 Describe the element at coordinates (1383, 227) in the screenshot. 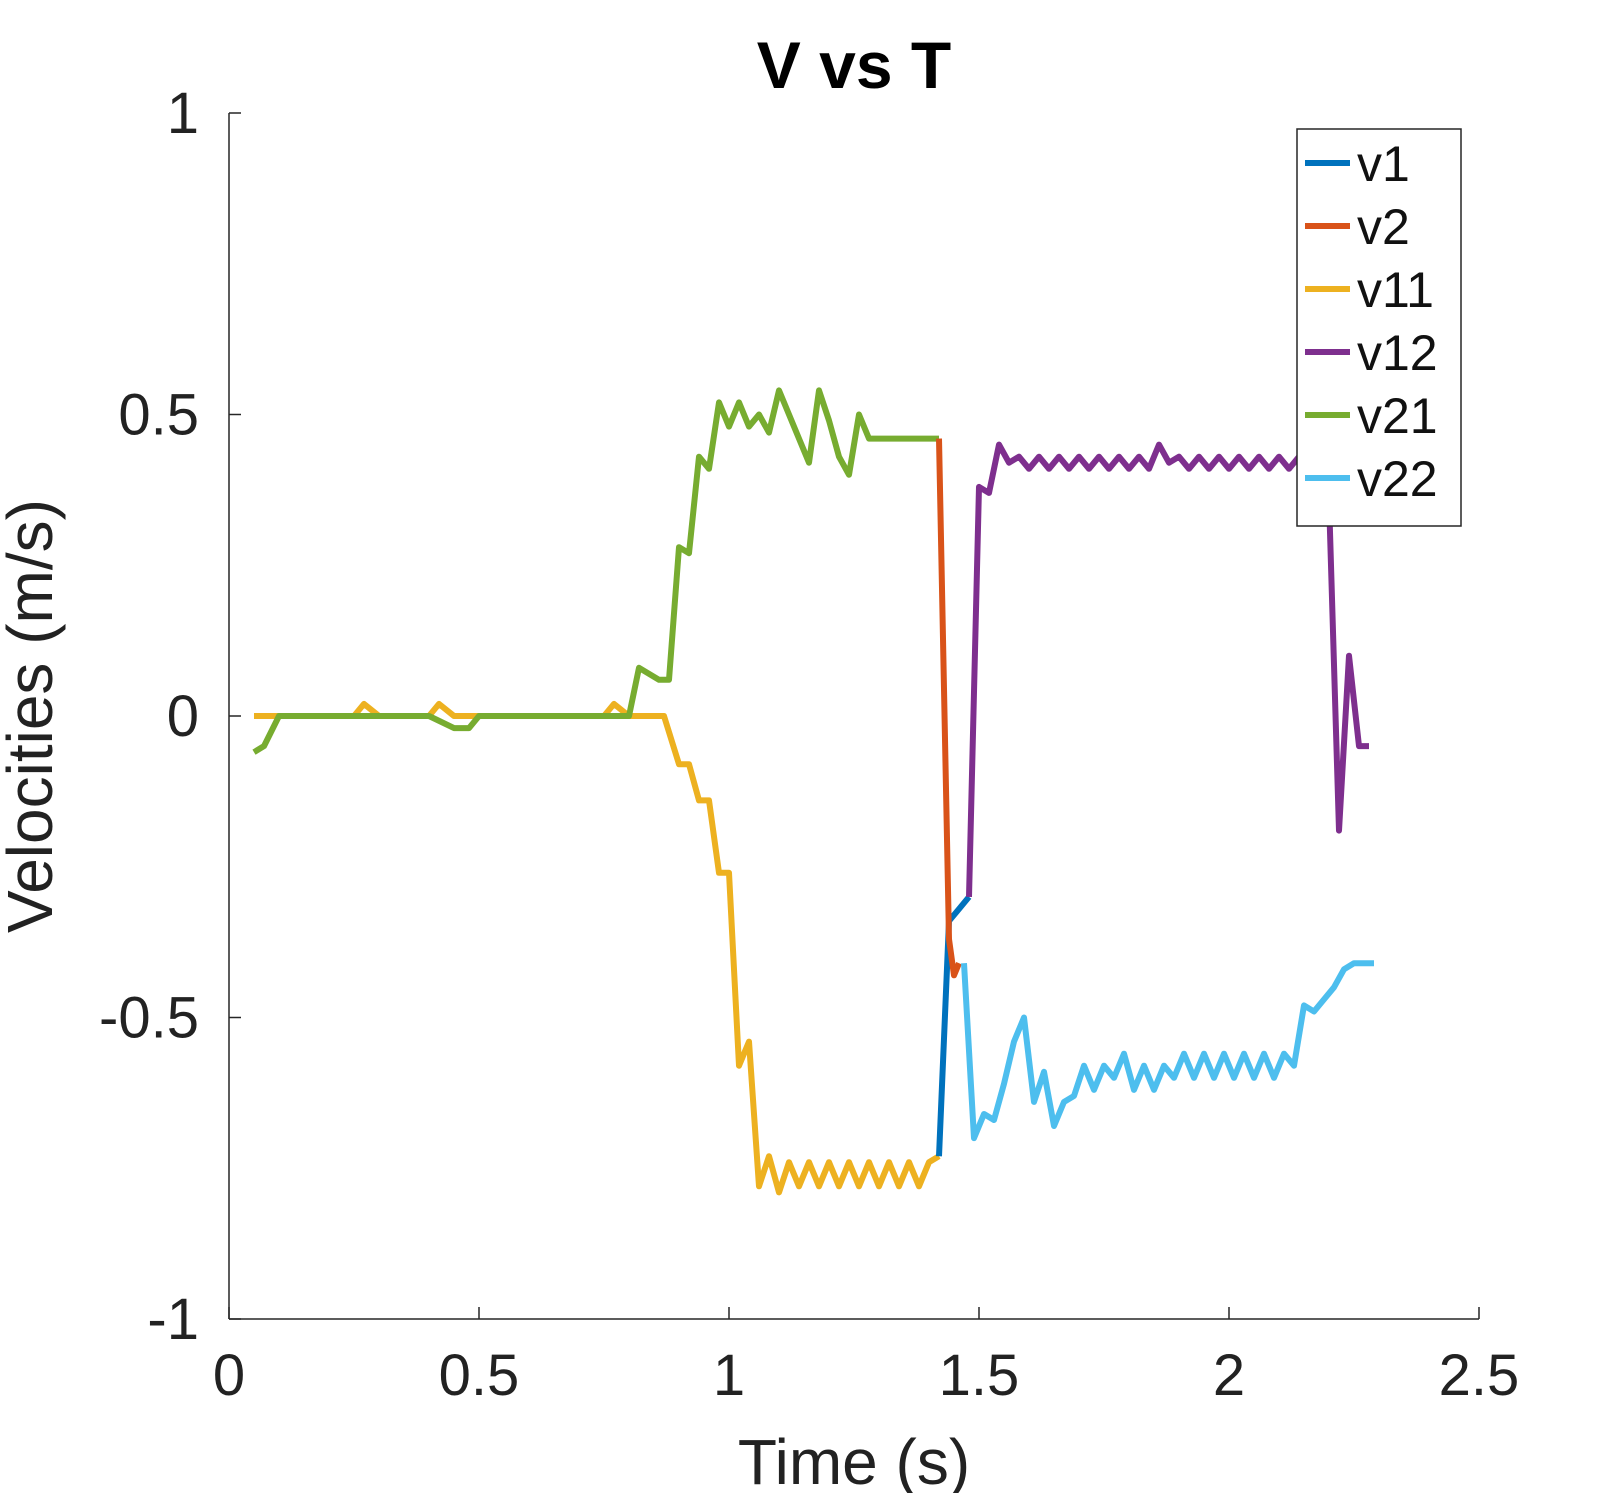

I see `legend-label-v2: v2` at that location.